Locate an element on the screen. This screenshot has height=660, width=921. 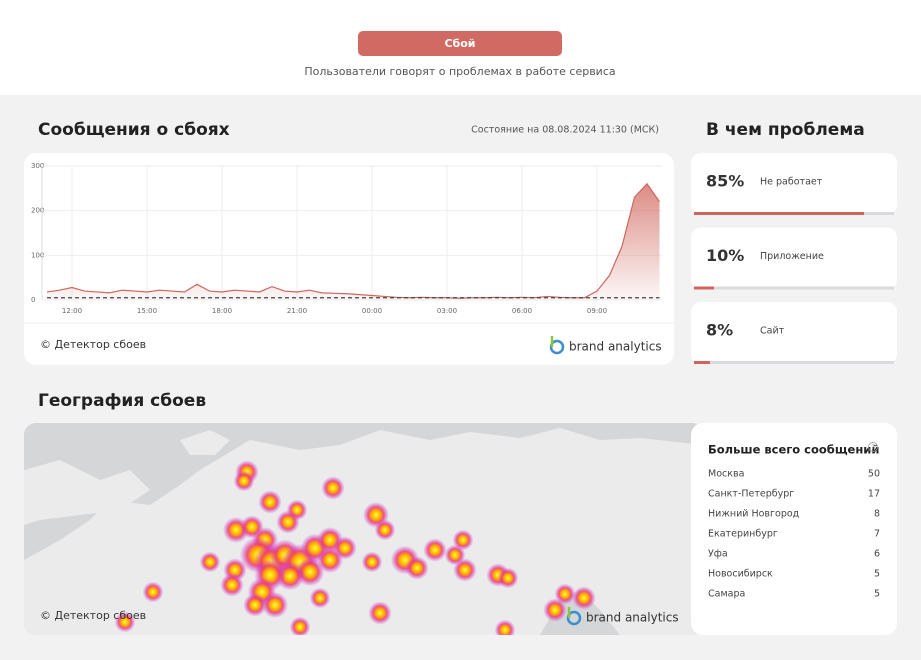
y-tick-label: 100 is located at coordinates (37, 255).